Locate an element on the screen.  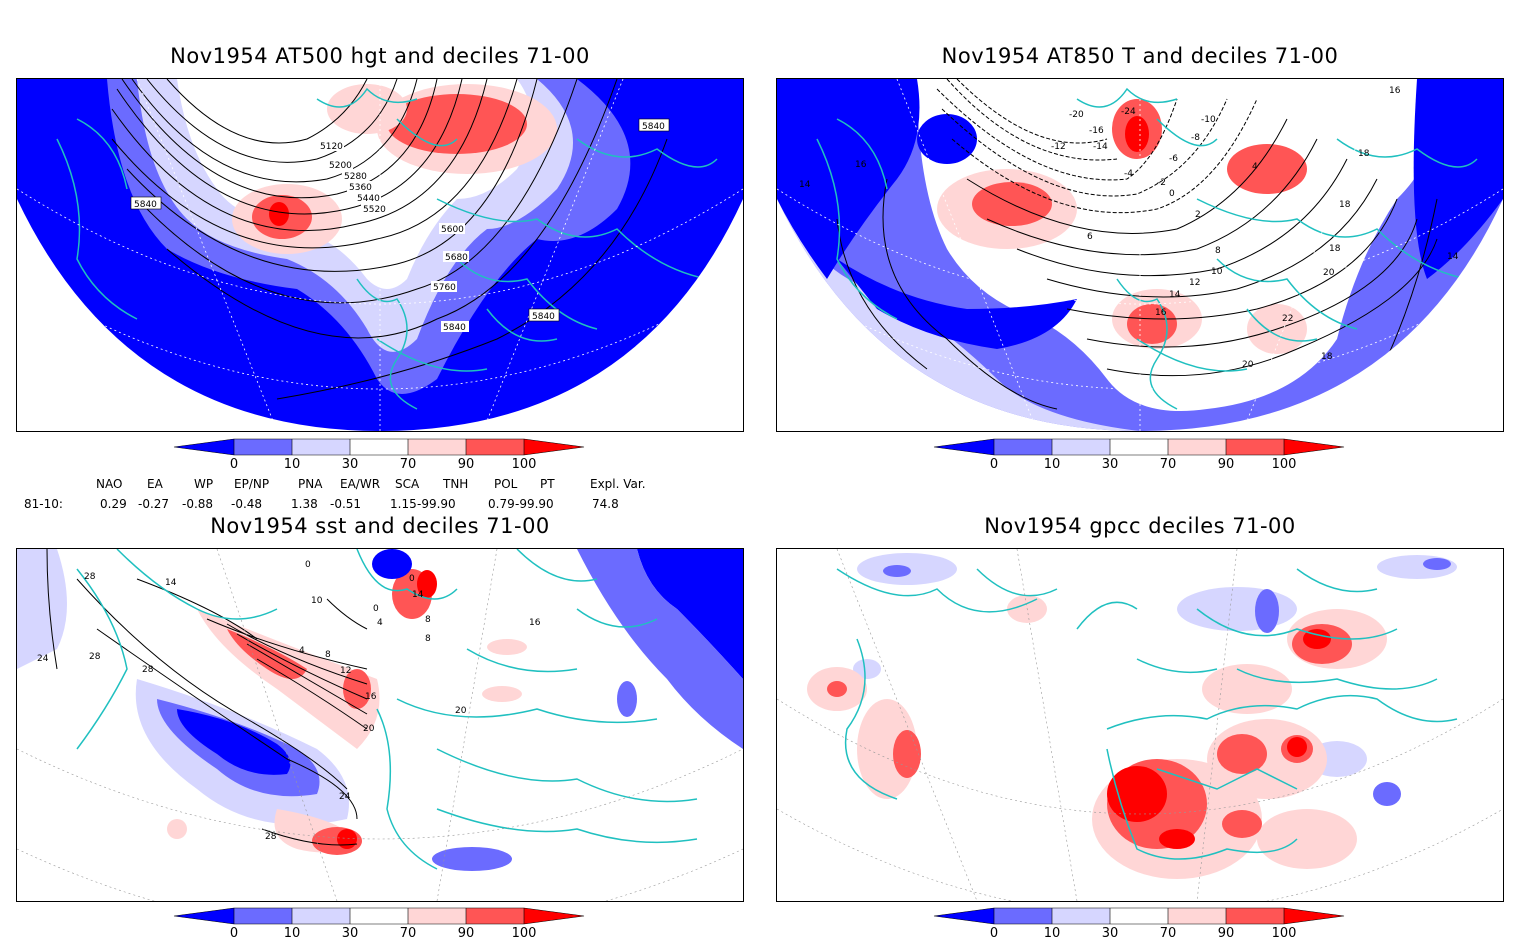
svg-text: 5120 is located at coordinates (331, 147).